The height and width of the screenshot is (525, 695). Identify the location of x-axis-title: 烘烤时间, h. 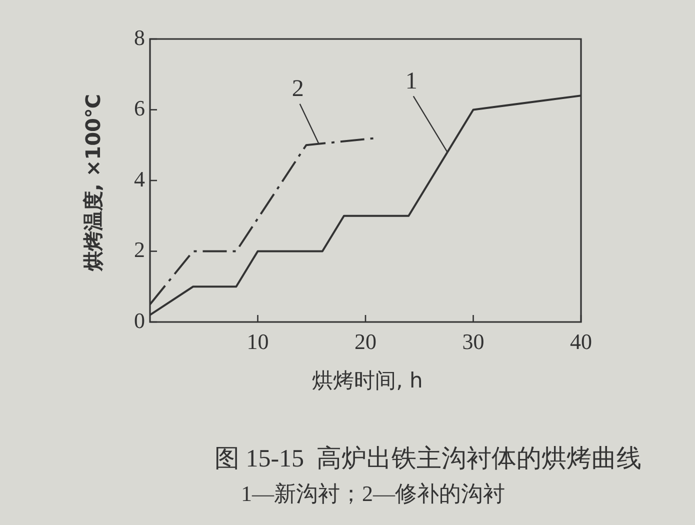
(367, 380).